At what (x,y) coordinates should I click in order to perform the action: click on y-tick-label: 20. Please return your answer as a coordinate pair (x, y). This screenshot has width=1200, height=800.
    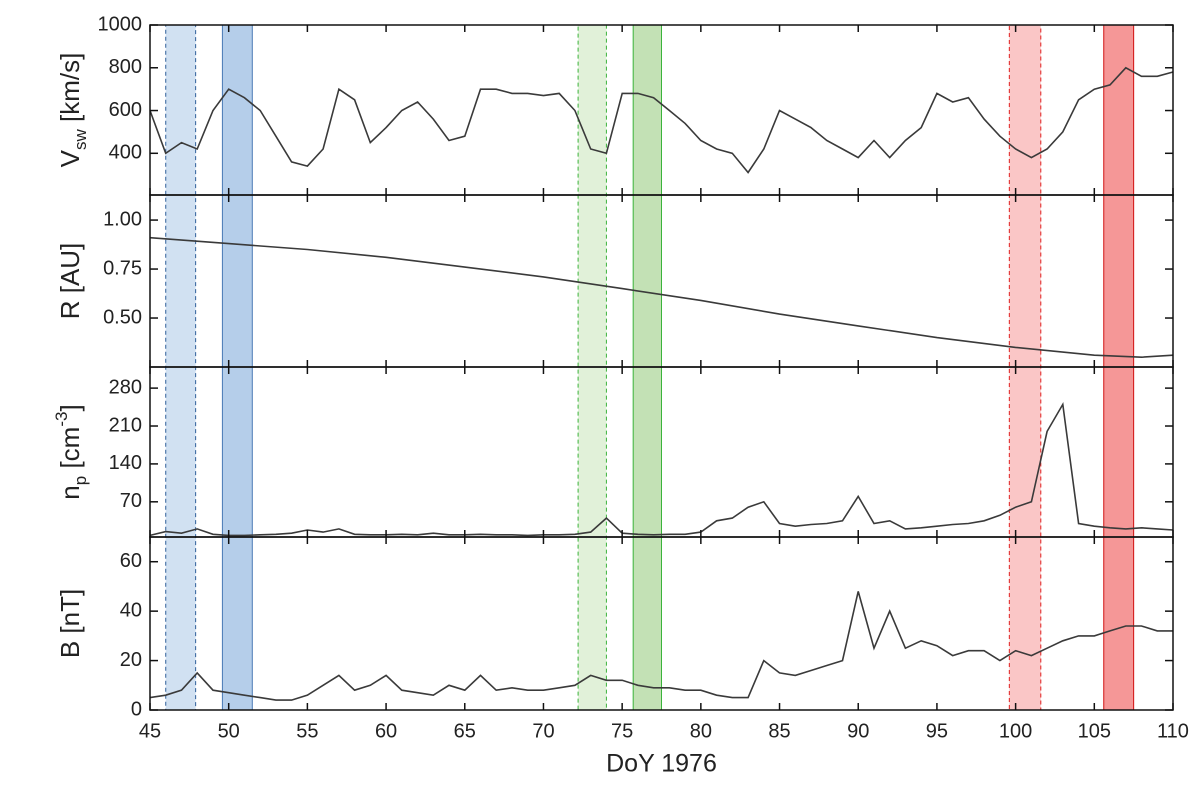
    Looking at the image, I should click on (131, 660).